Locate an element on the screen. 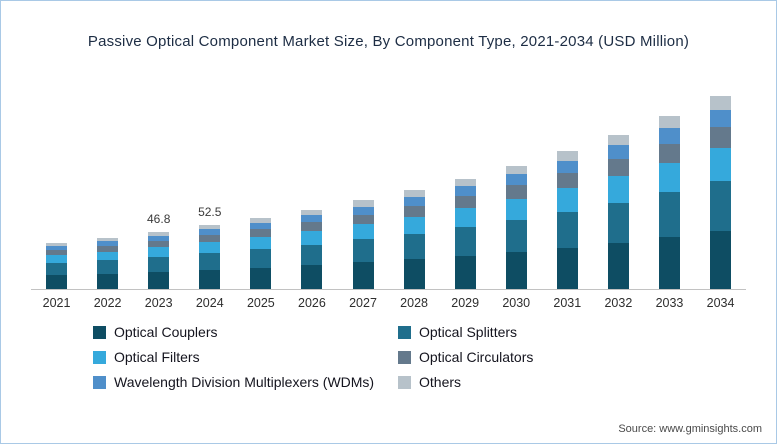 Image resolution: width=777 pixels, height=444 pixels. stacked-bar-2024 is located at coordinates (210, 256).